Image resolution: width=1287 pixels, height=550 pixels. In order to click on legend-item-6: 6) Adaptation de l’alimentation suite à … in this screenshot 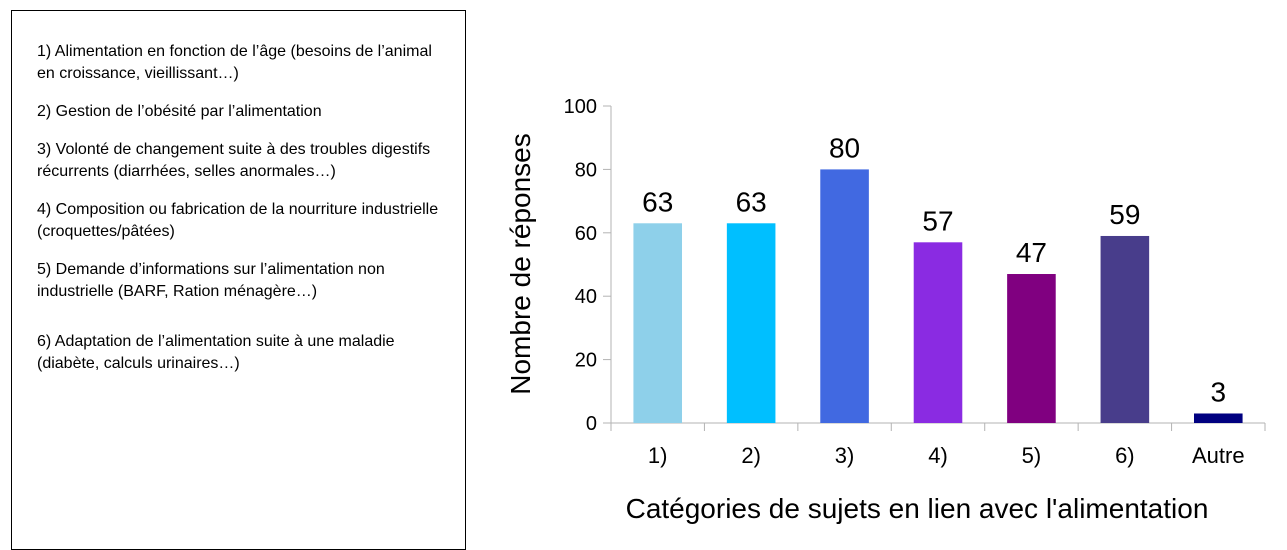, I will do `click(216, 352)`.